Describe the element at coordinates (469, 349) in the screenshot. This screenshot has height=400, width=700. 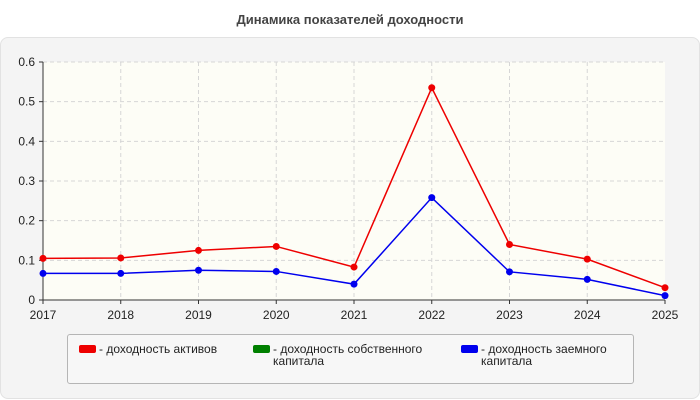
I see `legend-swatch-debt-return` at that location.